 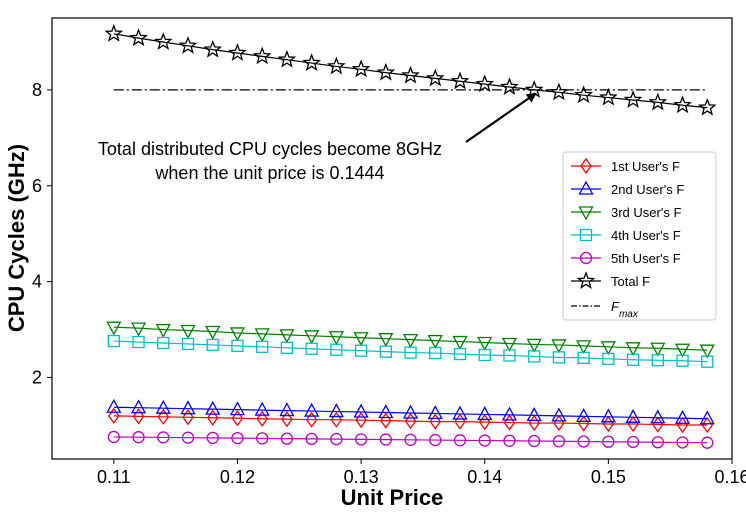 What do you see at coordinates (37, 282) in the screenshot?
I see `y-tick-label: 4` at bounding box center [37, 282].